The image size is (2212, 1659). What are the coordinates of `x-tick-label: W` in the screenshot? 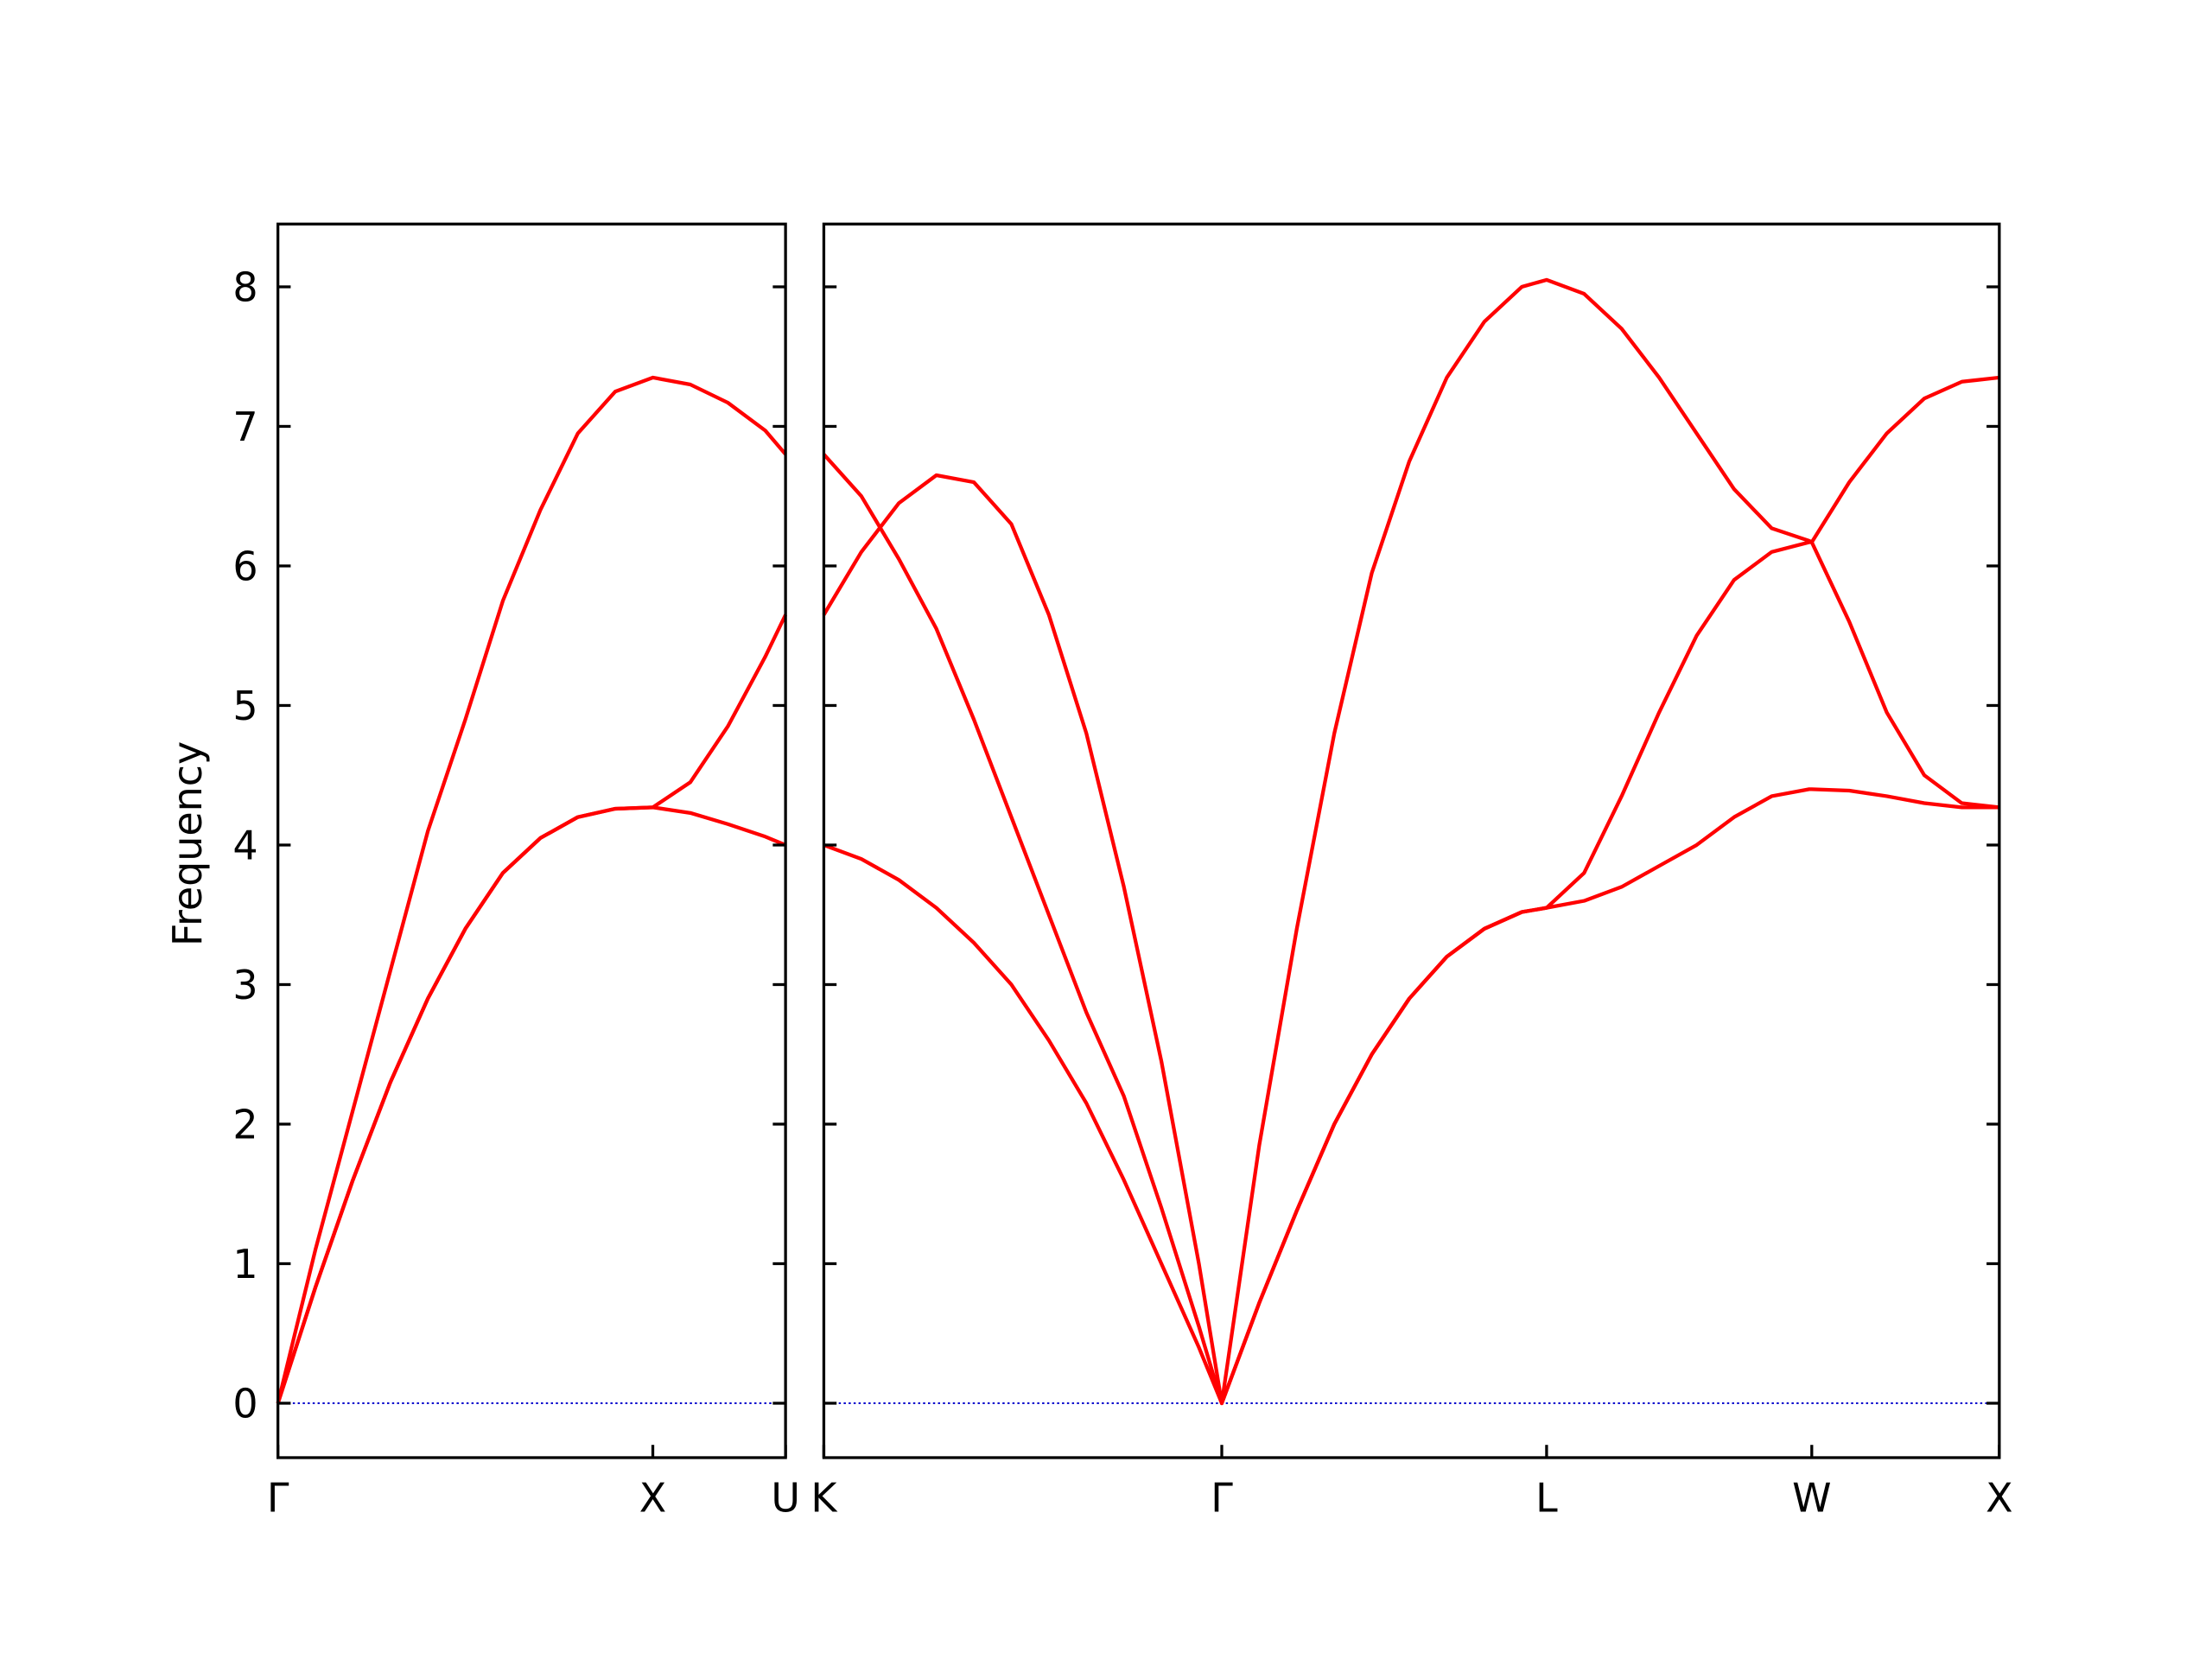 It's located at (1811, 1497).